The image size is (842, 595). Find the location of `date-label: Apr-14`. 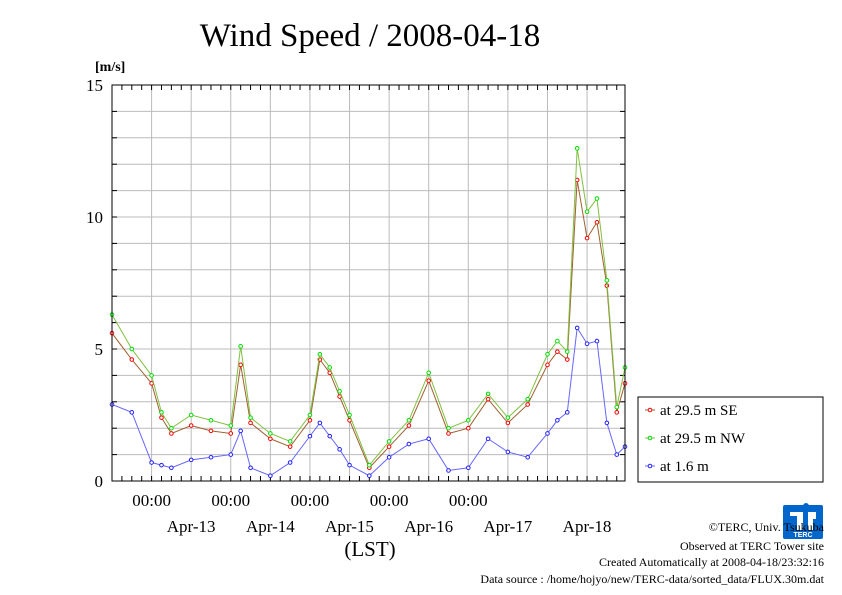

date-label: Apr-14 is located at coordinates (270, 526).